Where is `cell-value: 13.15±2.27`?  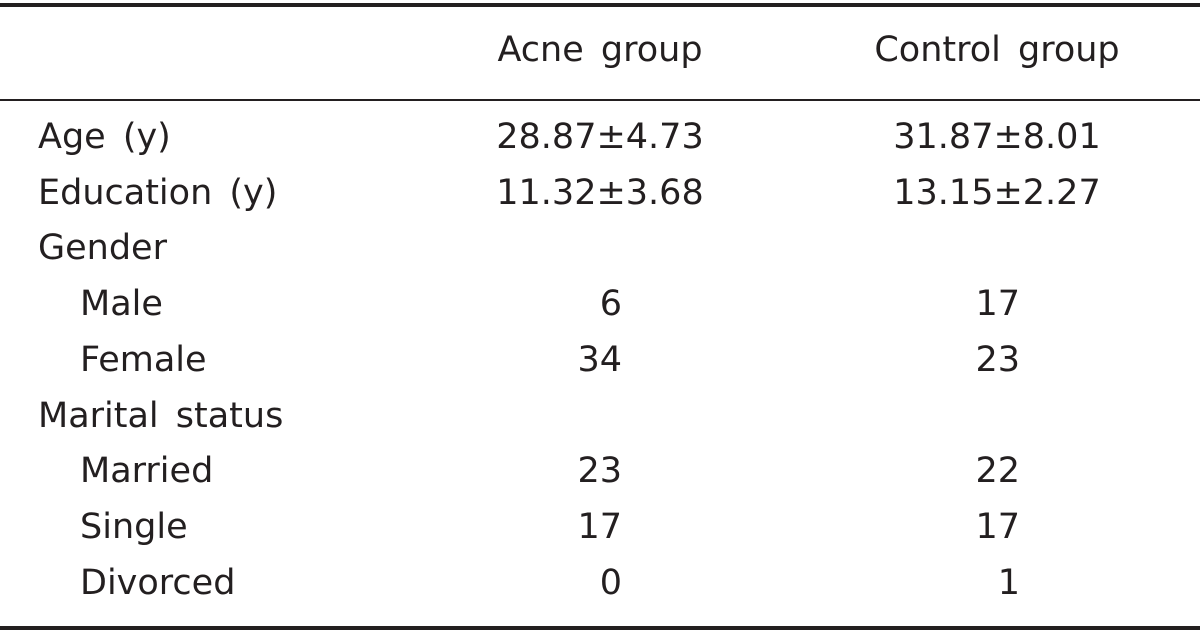 cell-value: 13.15±2.27 is located at coordinates (997, 192).